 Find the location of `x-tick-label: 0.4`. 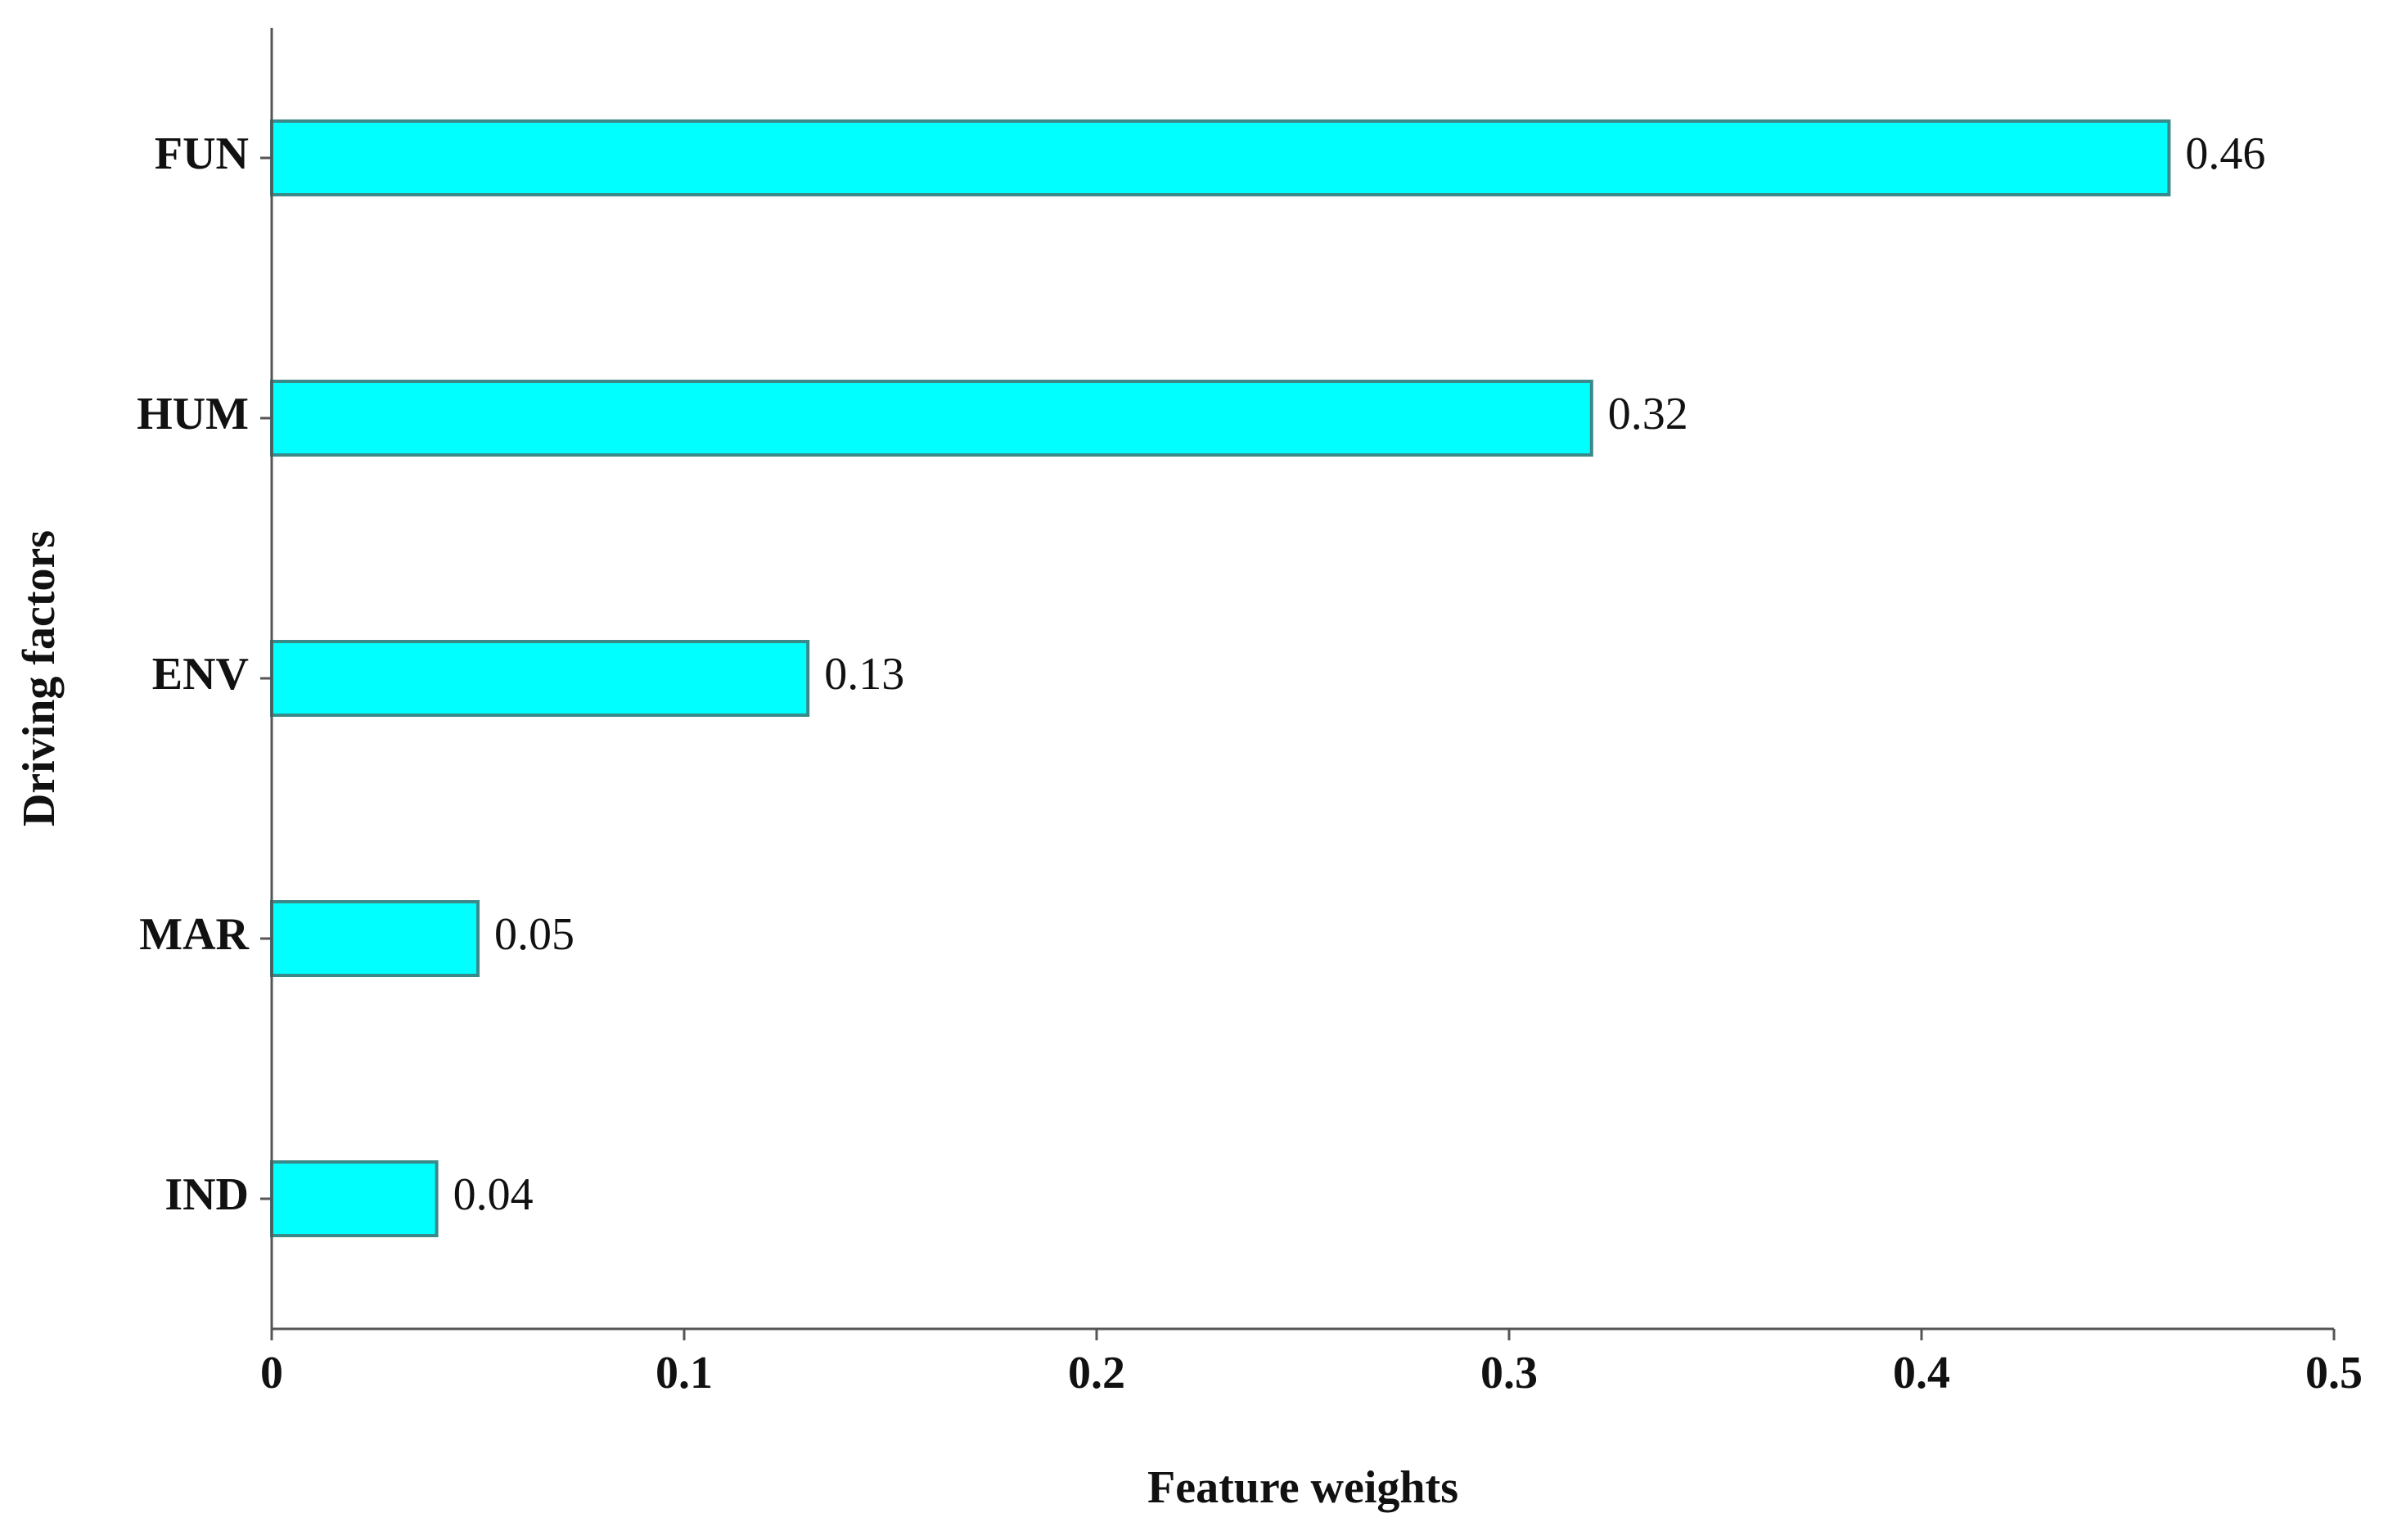

x-tick-label: 0.4 is located at coordinates (1921, 1373).